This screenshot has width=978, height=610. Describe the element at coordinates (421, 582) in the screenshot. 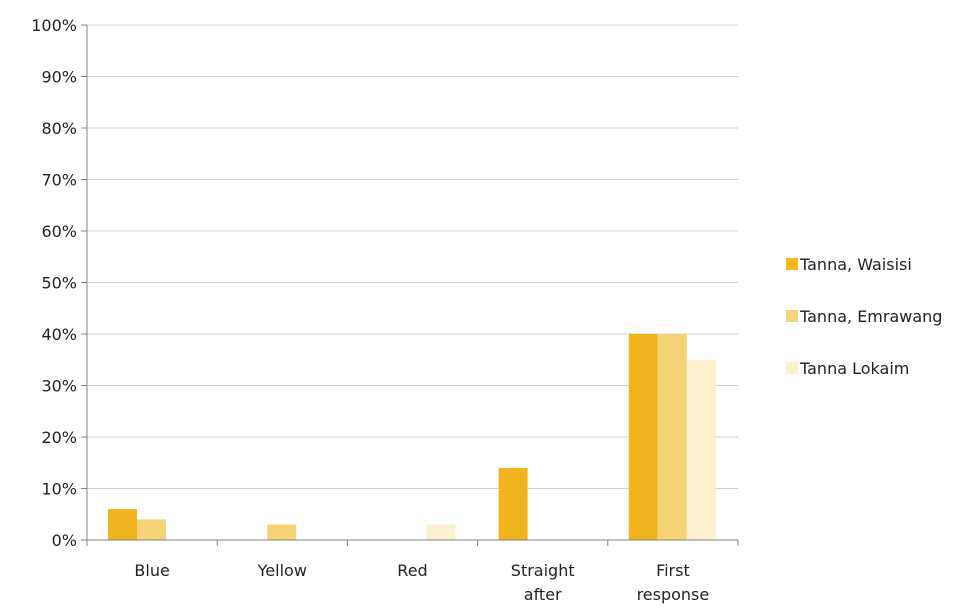

I see `x-axis-category-labels: Blue Yellow Red Straight after First response` at that location.